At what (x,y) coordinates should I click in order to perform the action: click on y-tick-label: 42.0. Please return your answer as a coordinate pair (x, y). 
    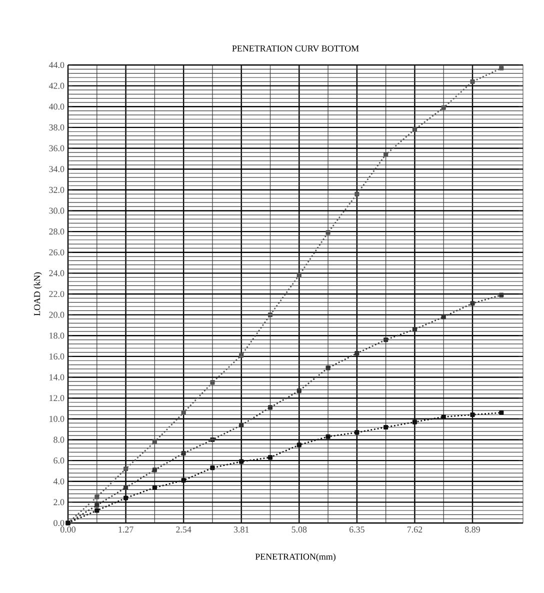
    Looking at the image, I should click on (56, 85).